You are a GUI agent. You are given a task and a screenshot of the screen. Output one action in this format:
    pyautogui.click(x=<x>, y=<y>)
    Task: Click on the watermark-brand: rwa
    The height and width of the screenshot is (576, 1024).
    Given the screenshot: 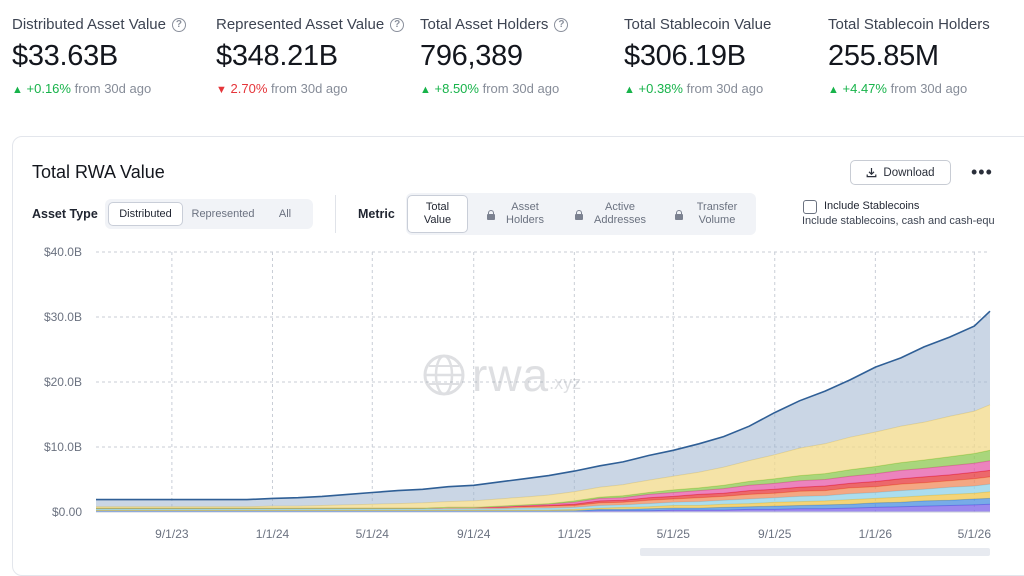 What is the action you would take?
    pyautogui.click(x=511, y=375)
    